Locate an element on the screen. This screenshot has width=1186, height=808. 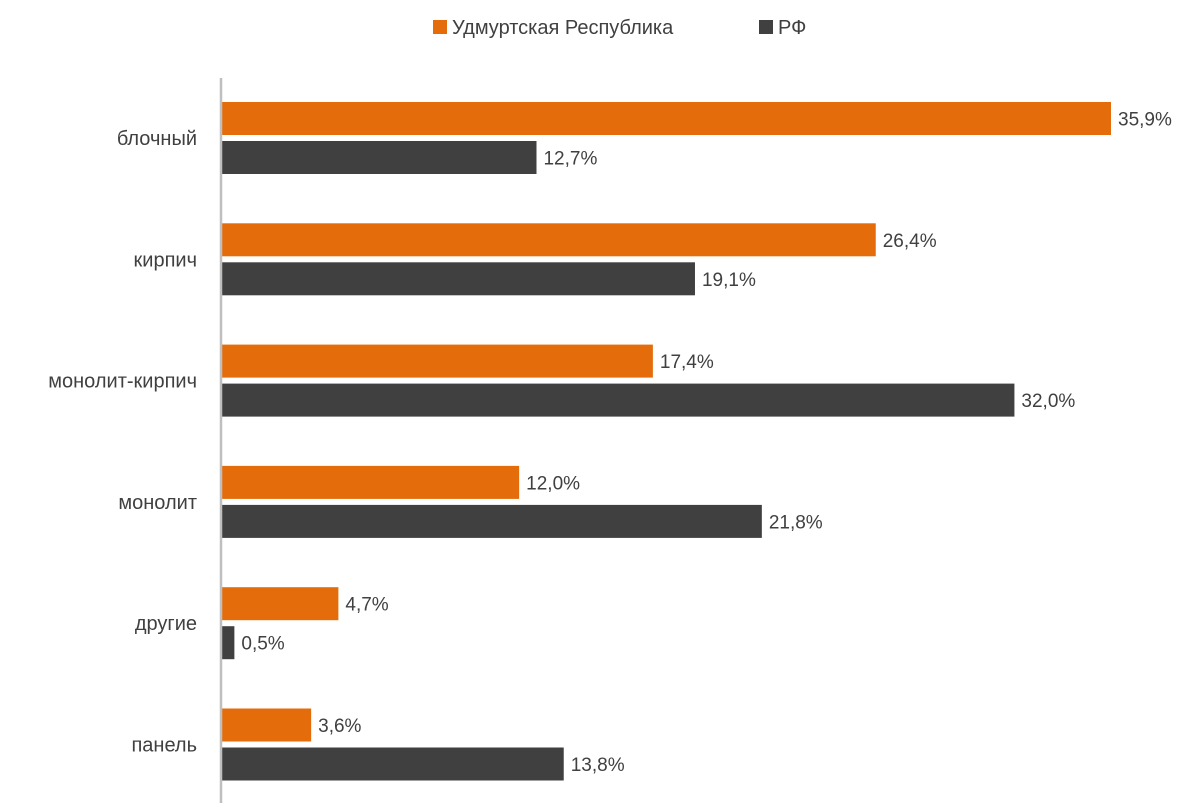
category-label: другие is located at coordinates (166, 624).